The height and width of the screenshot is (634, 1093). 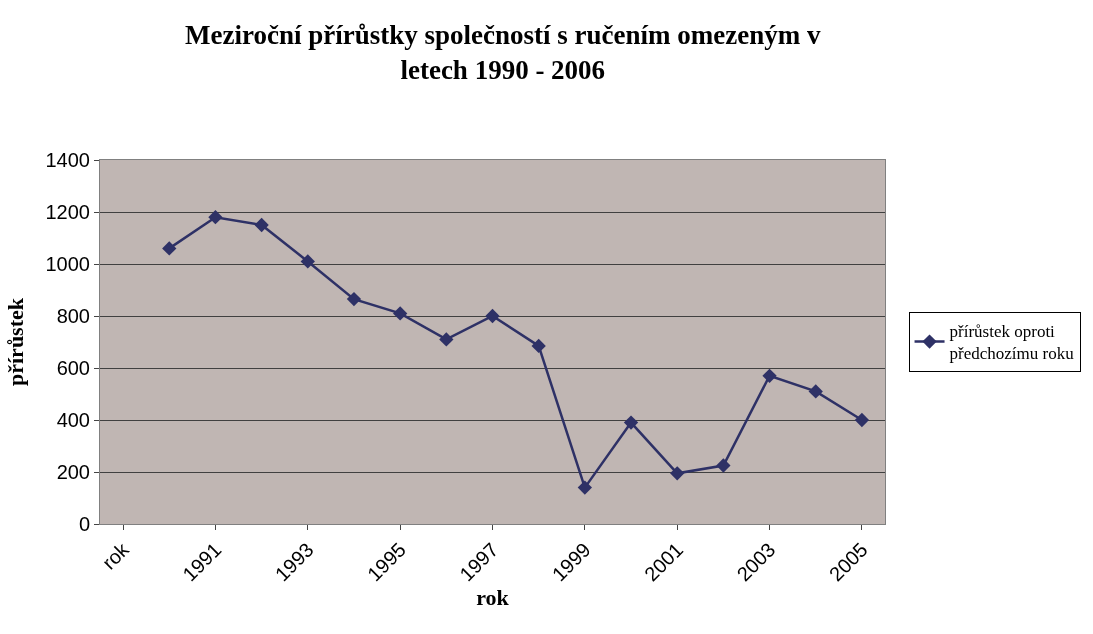 I want to click on y-tick-label: 1000, so click(x=67, y=264).